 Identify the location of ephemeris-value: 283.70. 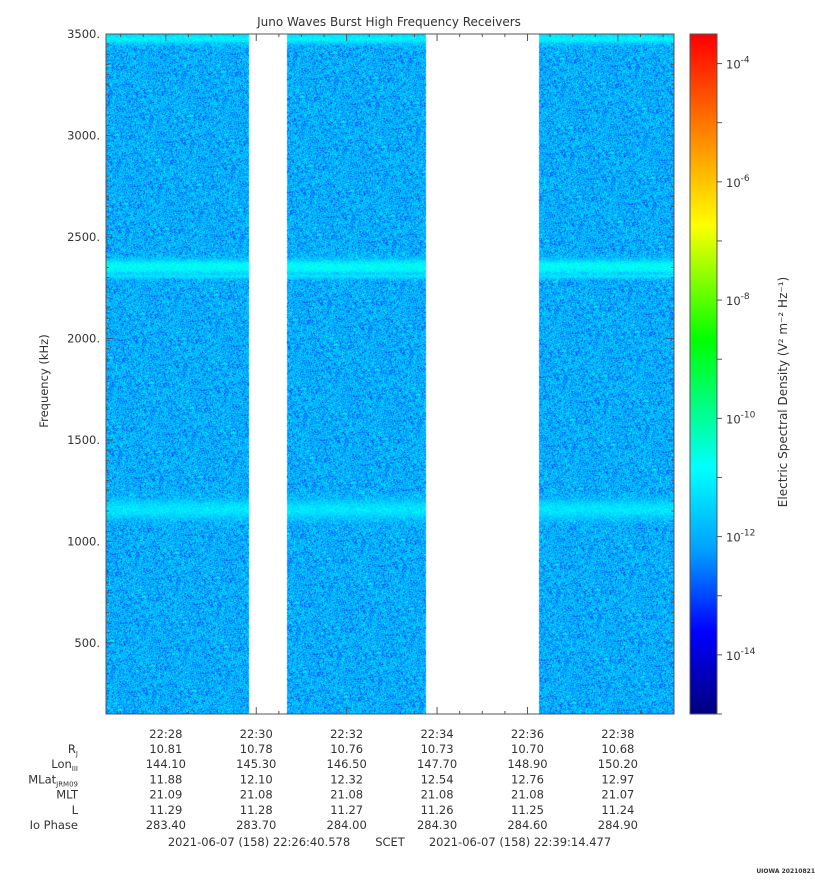
(256, 825).